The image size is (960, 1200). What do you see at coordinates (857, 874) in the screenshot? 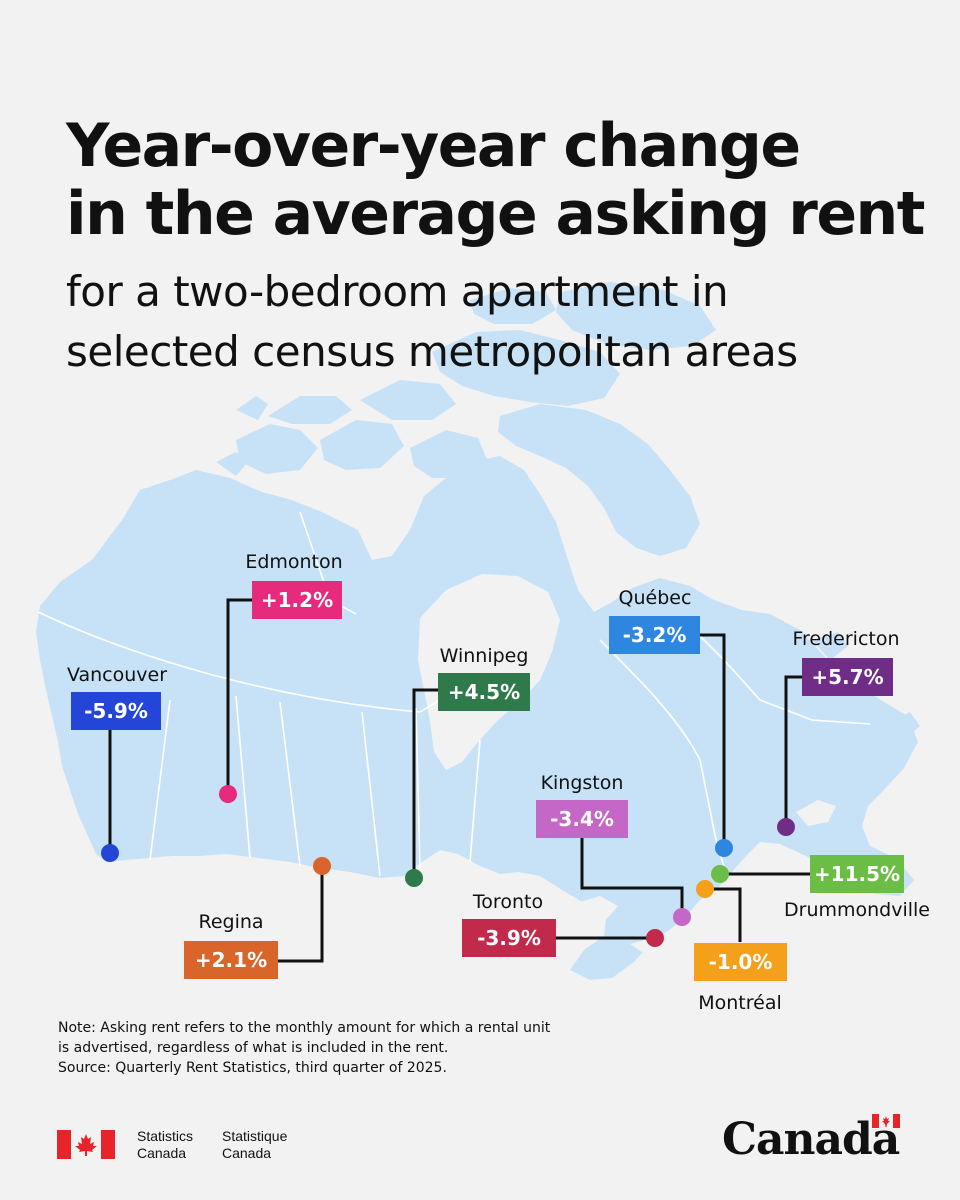
I see `badge-drummondville: +11.5%` at bounding box center [857, 874].